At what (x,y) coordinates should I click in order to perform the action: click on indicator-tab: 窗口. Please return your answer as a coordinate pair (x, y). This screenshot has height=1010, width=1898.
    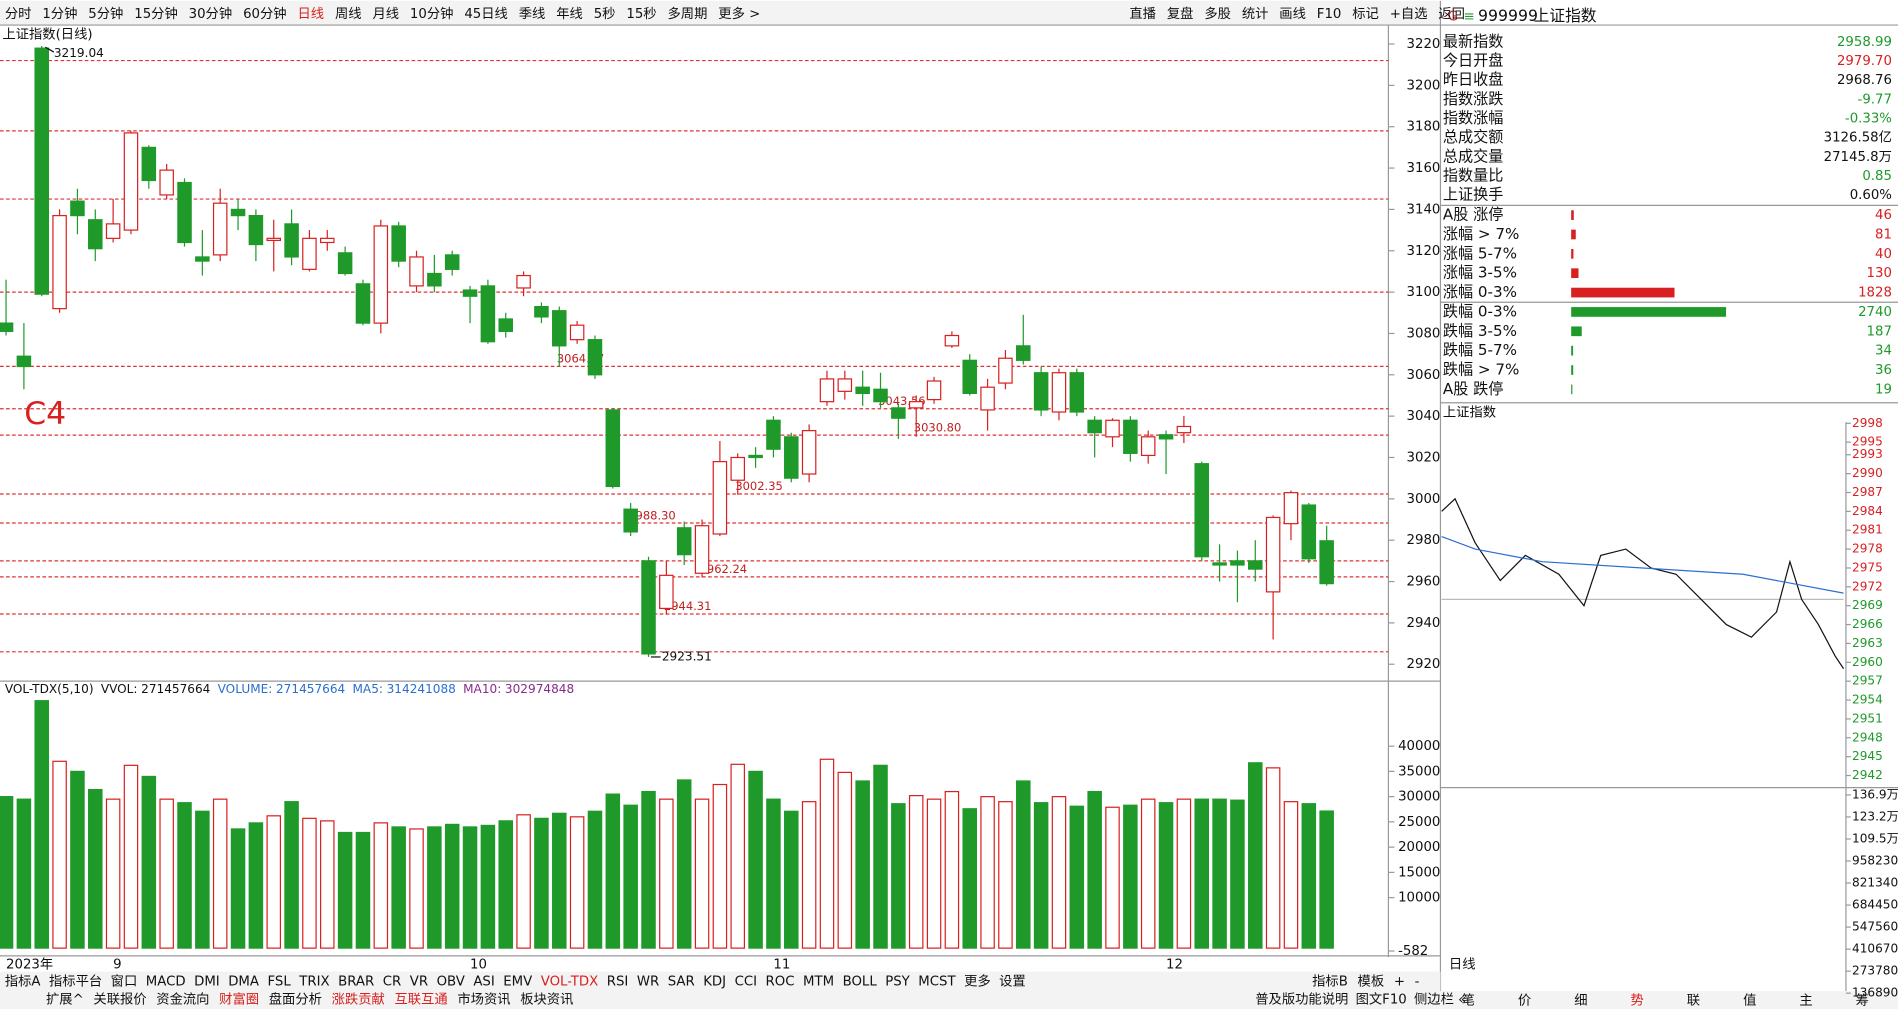
    Looking at the image, I should click on (124, 980).